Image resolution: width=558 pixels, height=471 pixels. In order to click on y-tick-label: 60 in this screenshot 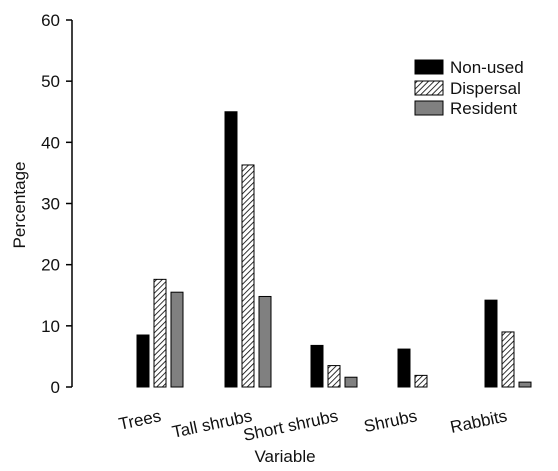, I will do `click(50, 20)`.